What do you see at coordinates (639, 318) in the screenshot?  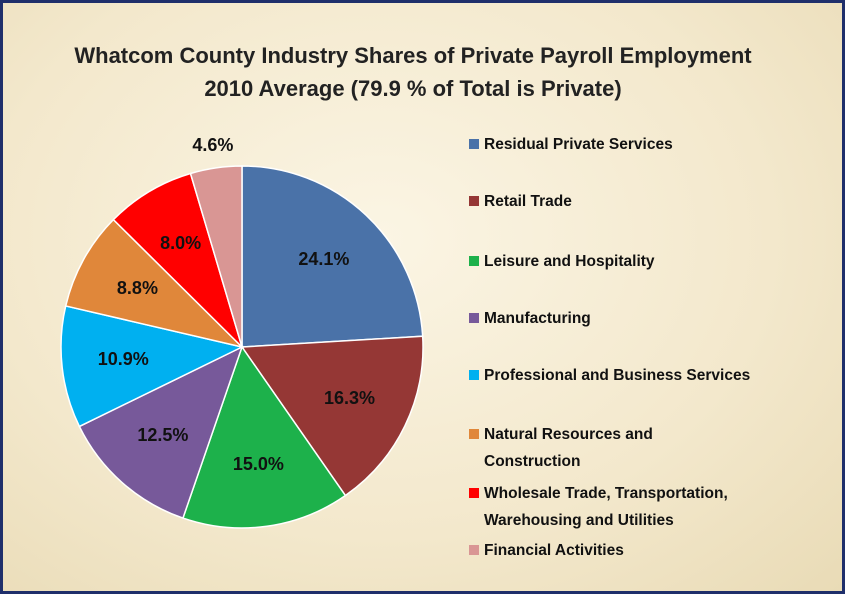 I see `legend-item: Manufacturing` at bounding box center [639, 318].